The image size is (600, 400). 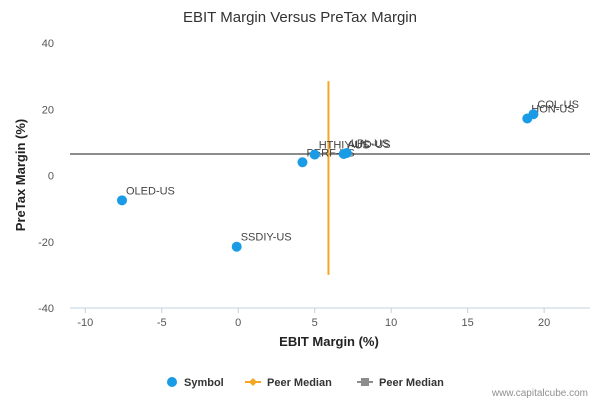 What do you see at coordinates (266, 238) in the screenshot?
I see `data-point-label: SSDIY-US` at bounding box center [266, 238].